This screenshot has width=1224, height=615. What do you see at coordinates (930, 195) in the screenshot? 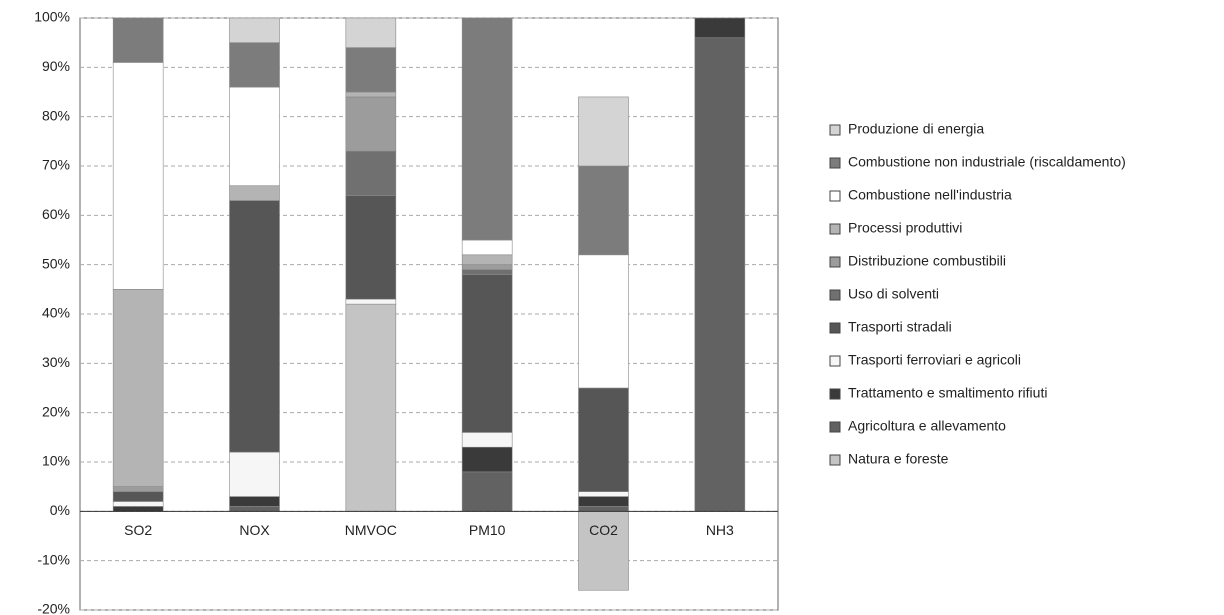
I see `legend-label: Combustione nell'industria` at bounding box center [930, 195].